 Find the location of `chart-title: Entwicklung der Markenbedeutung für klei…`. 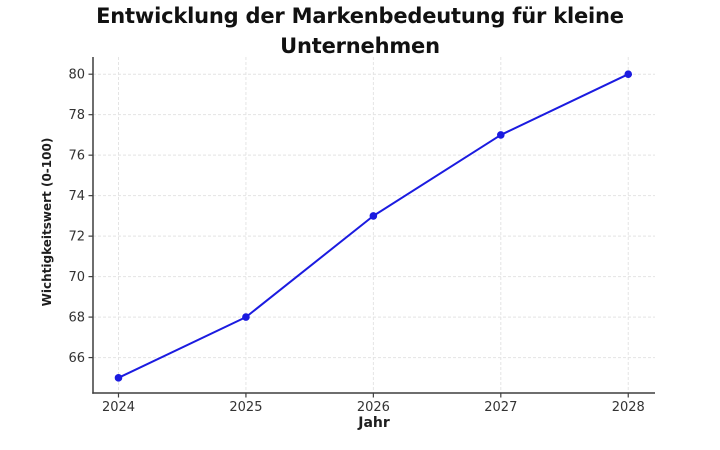

chart-title: Entwicklung der Markenbedeutung für klei… is located at coordinates (360, 31).